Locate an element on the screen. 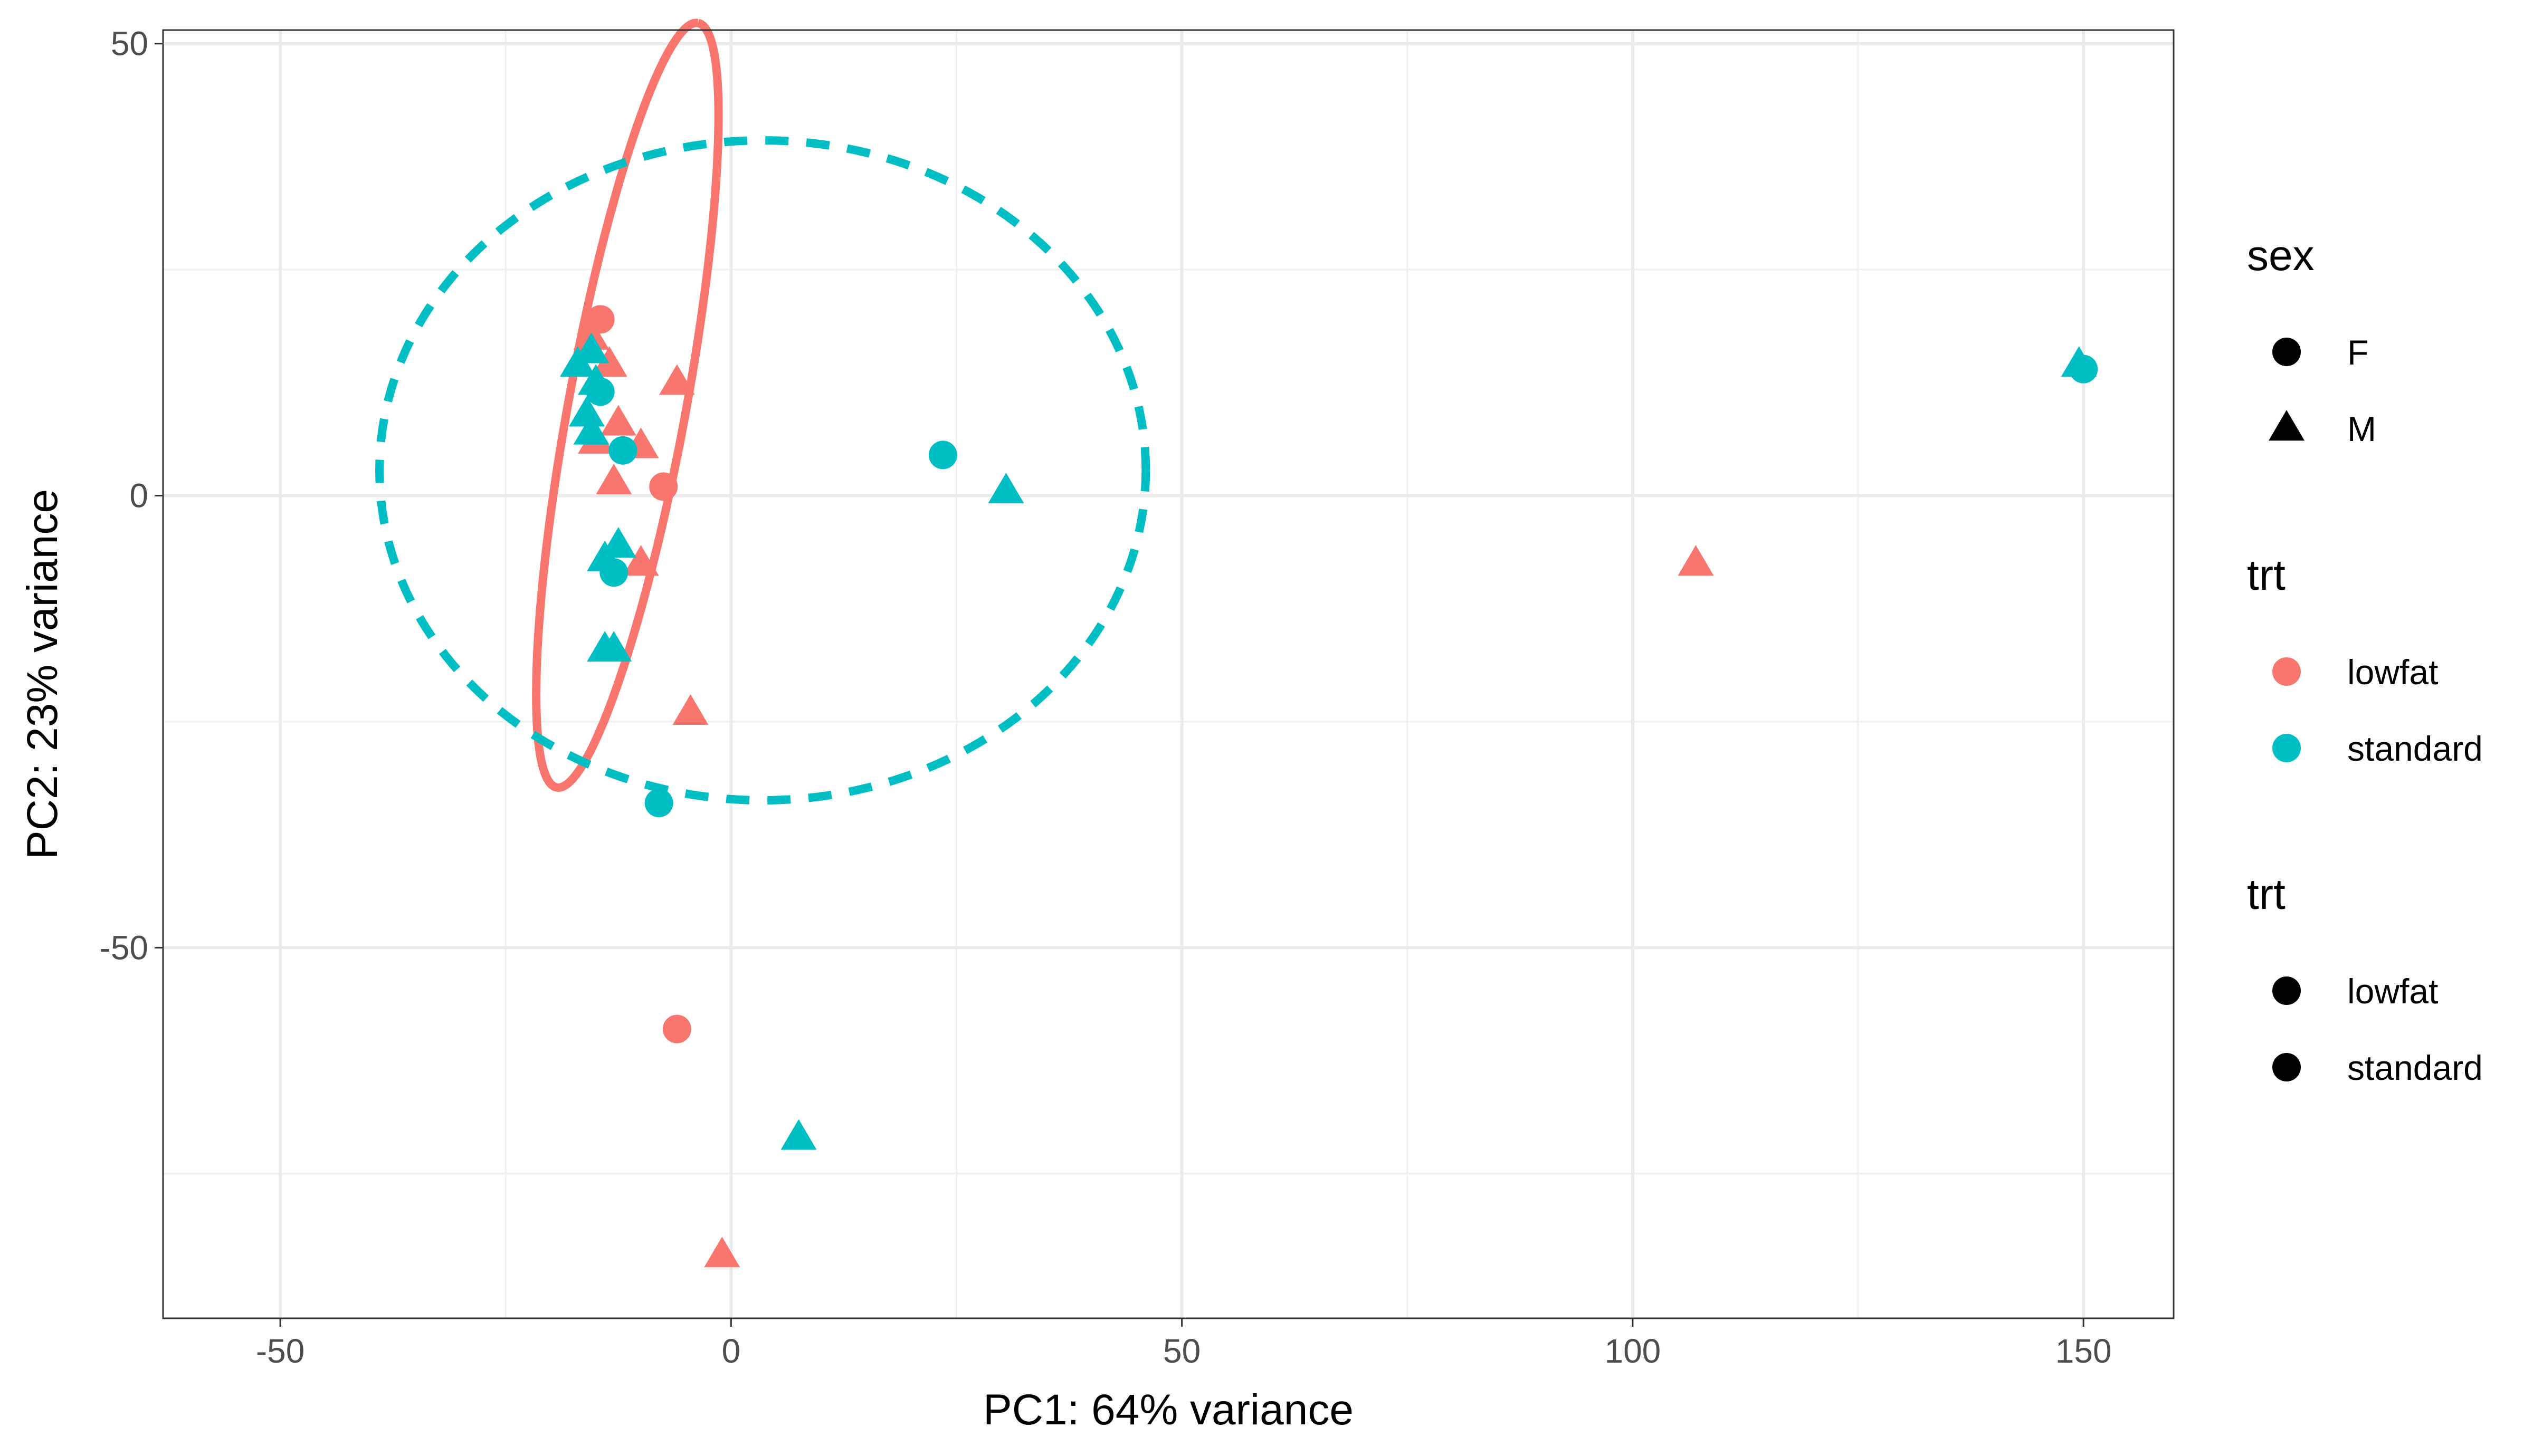 The height and width of the screenshot is (1456, 2533). x-axis: -50 0 50 100 150 is located at coordinates (1184, 1344).